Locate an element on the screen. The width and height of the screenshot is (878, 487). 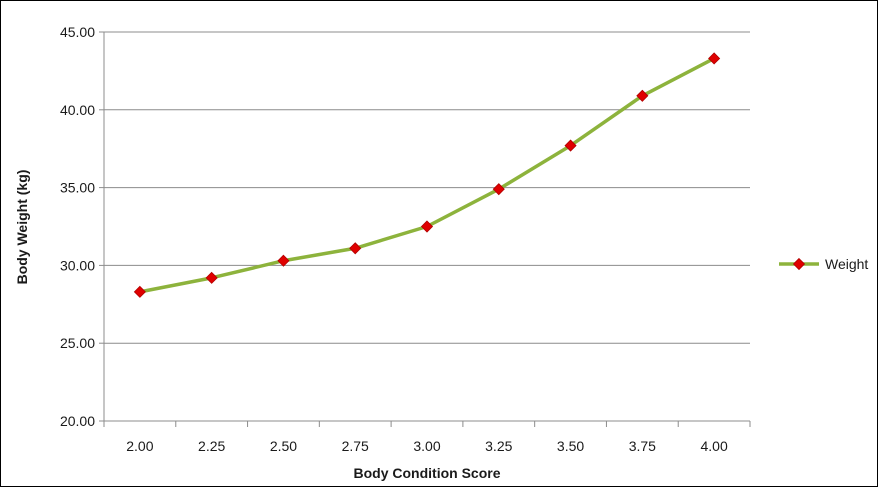
x-tick-label: 3.75 is located at coordinates (642, 446).